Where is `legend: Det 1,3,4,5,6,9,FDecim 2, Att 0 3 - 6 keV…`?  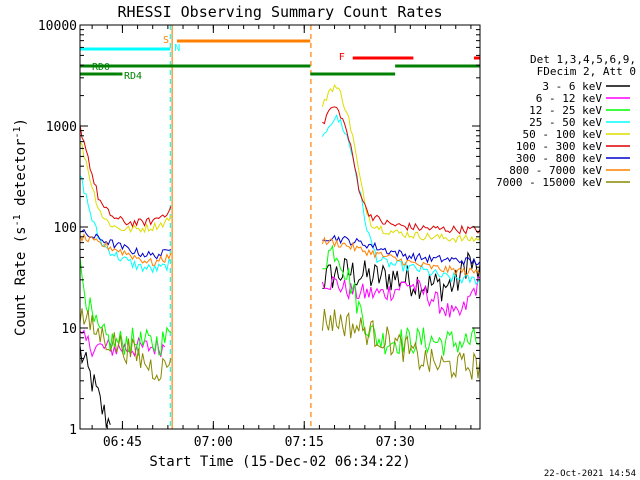 legend: Det 1,3,4,5,6,9,FDecim 2, Att 0 3 - 6 keV… is located at coordinates (566, 121).